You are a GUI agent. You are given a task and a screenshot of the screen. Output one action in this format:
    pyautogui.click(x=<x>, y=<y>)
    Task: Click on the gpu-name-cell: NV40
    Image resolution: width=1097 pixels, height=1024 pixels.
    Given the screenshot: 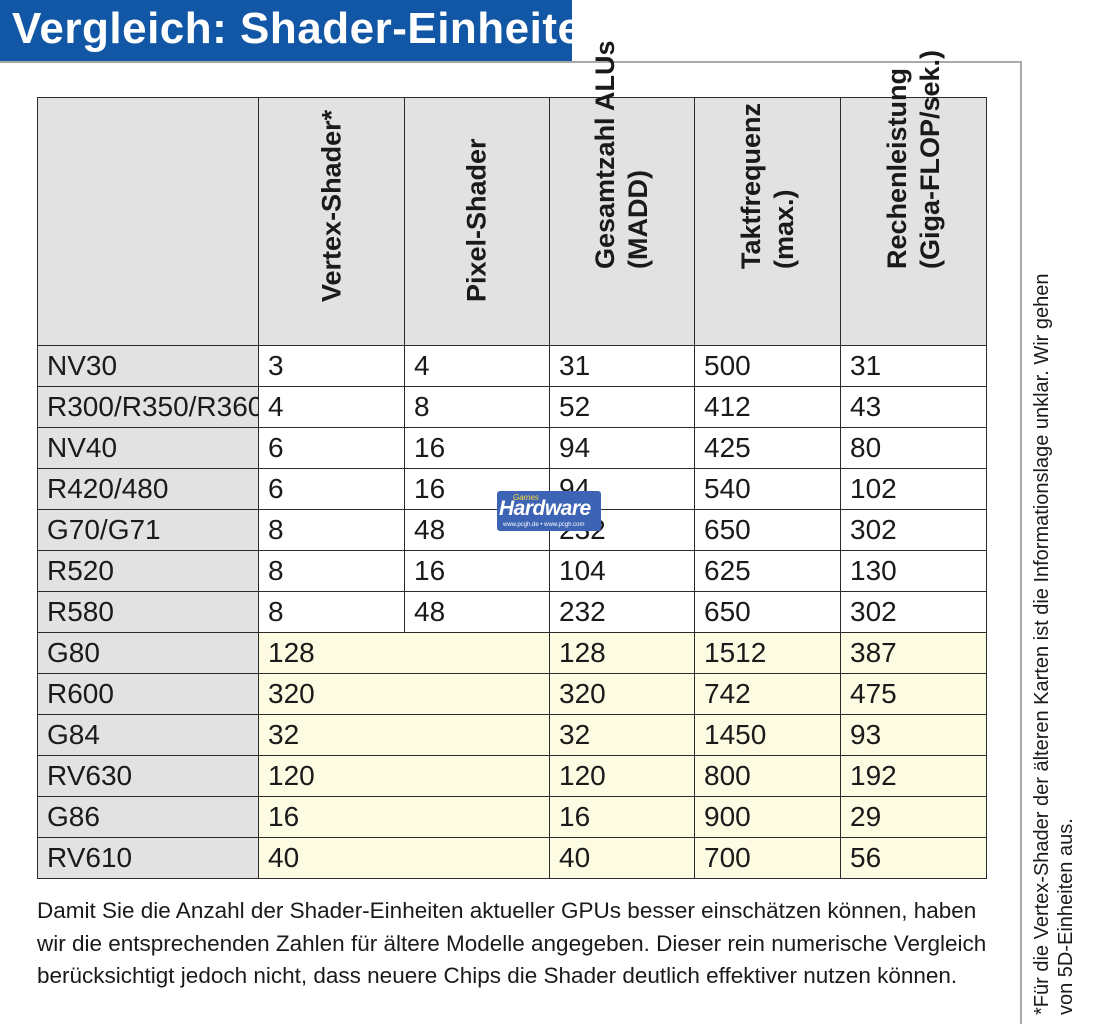 What is the action you would take?
    pyautogui.click(x=148, y=448)
    